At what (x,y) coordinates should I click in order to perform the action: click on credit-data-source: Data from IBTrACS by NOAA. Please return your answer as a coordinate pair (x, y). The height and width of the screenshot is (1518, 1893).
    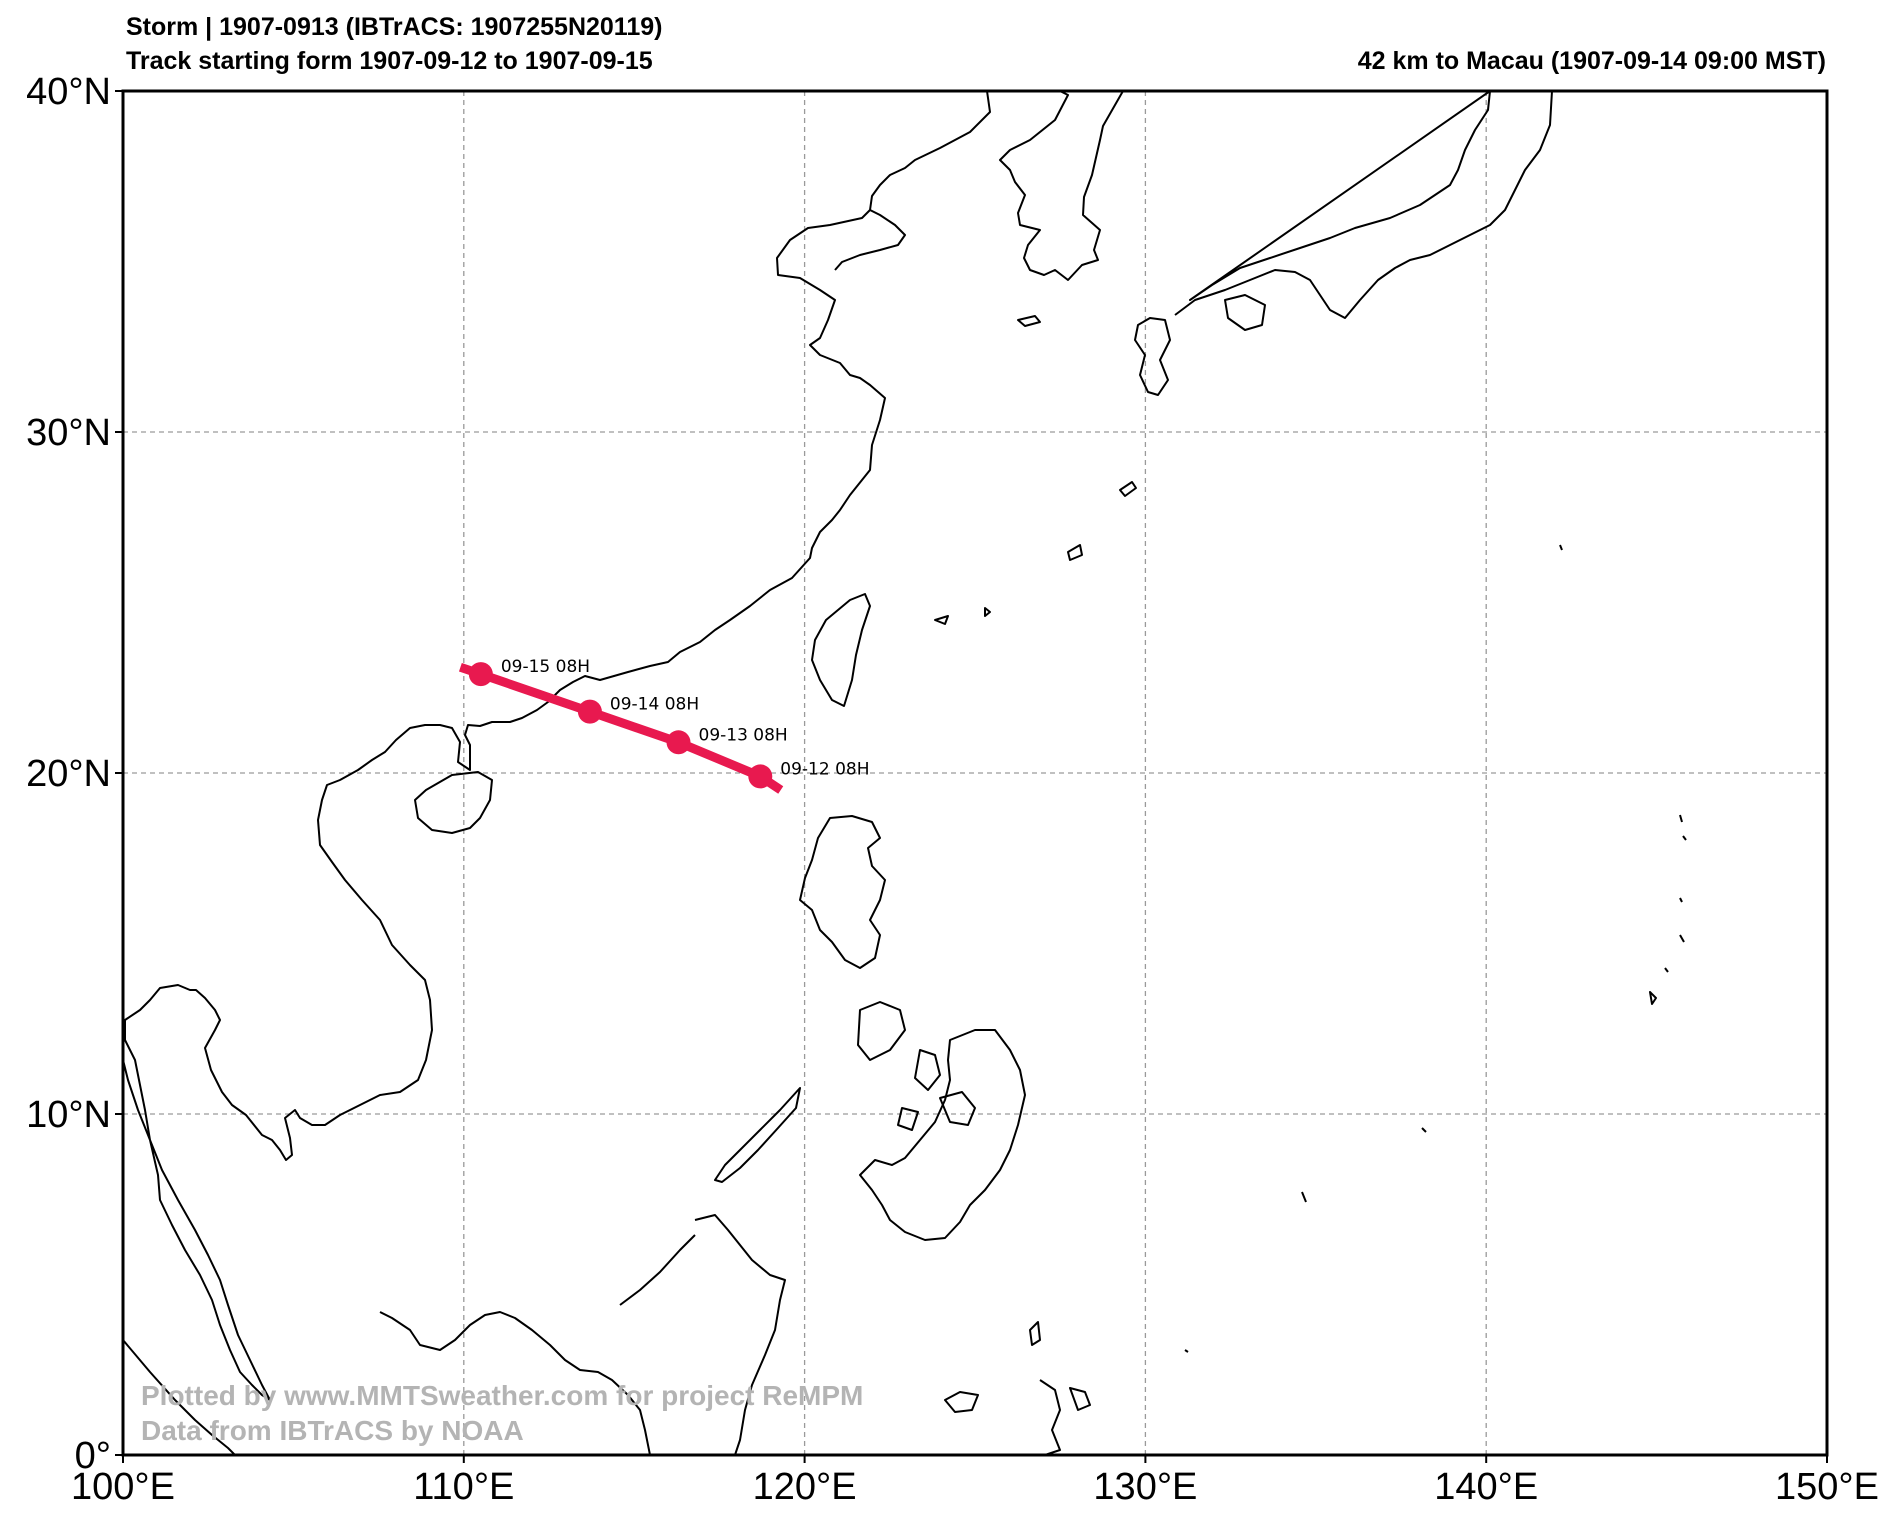
    Looking at the image, I should click on (332, 1430).